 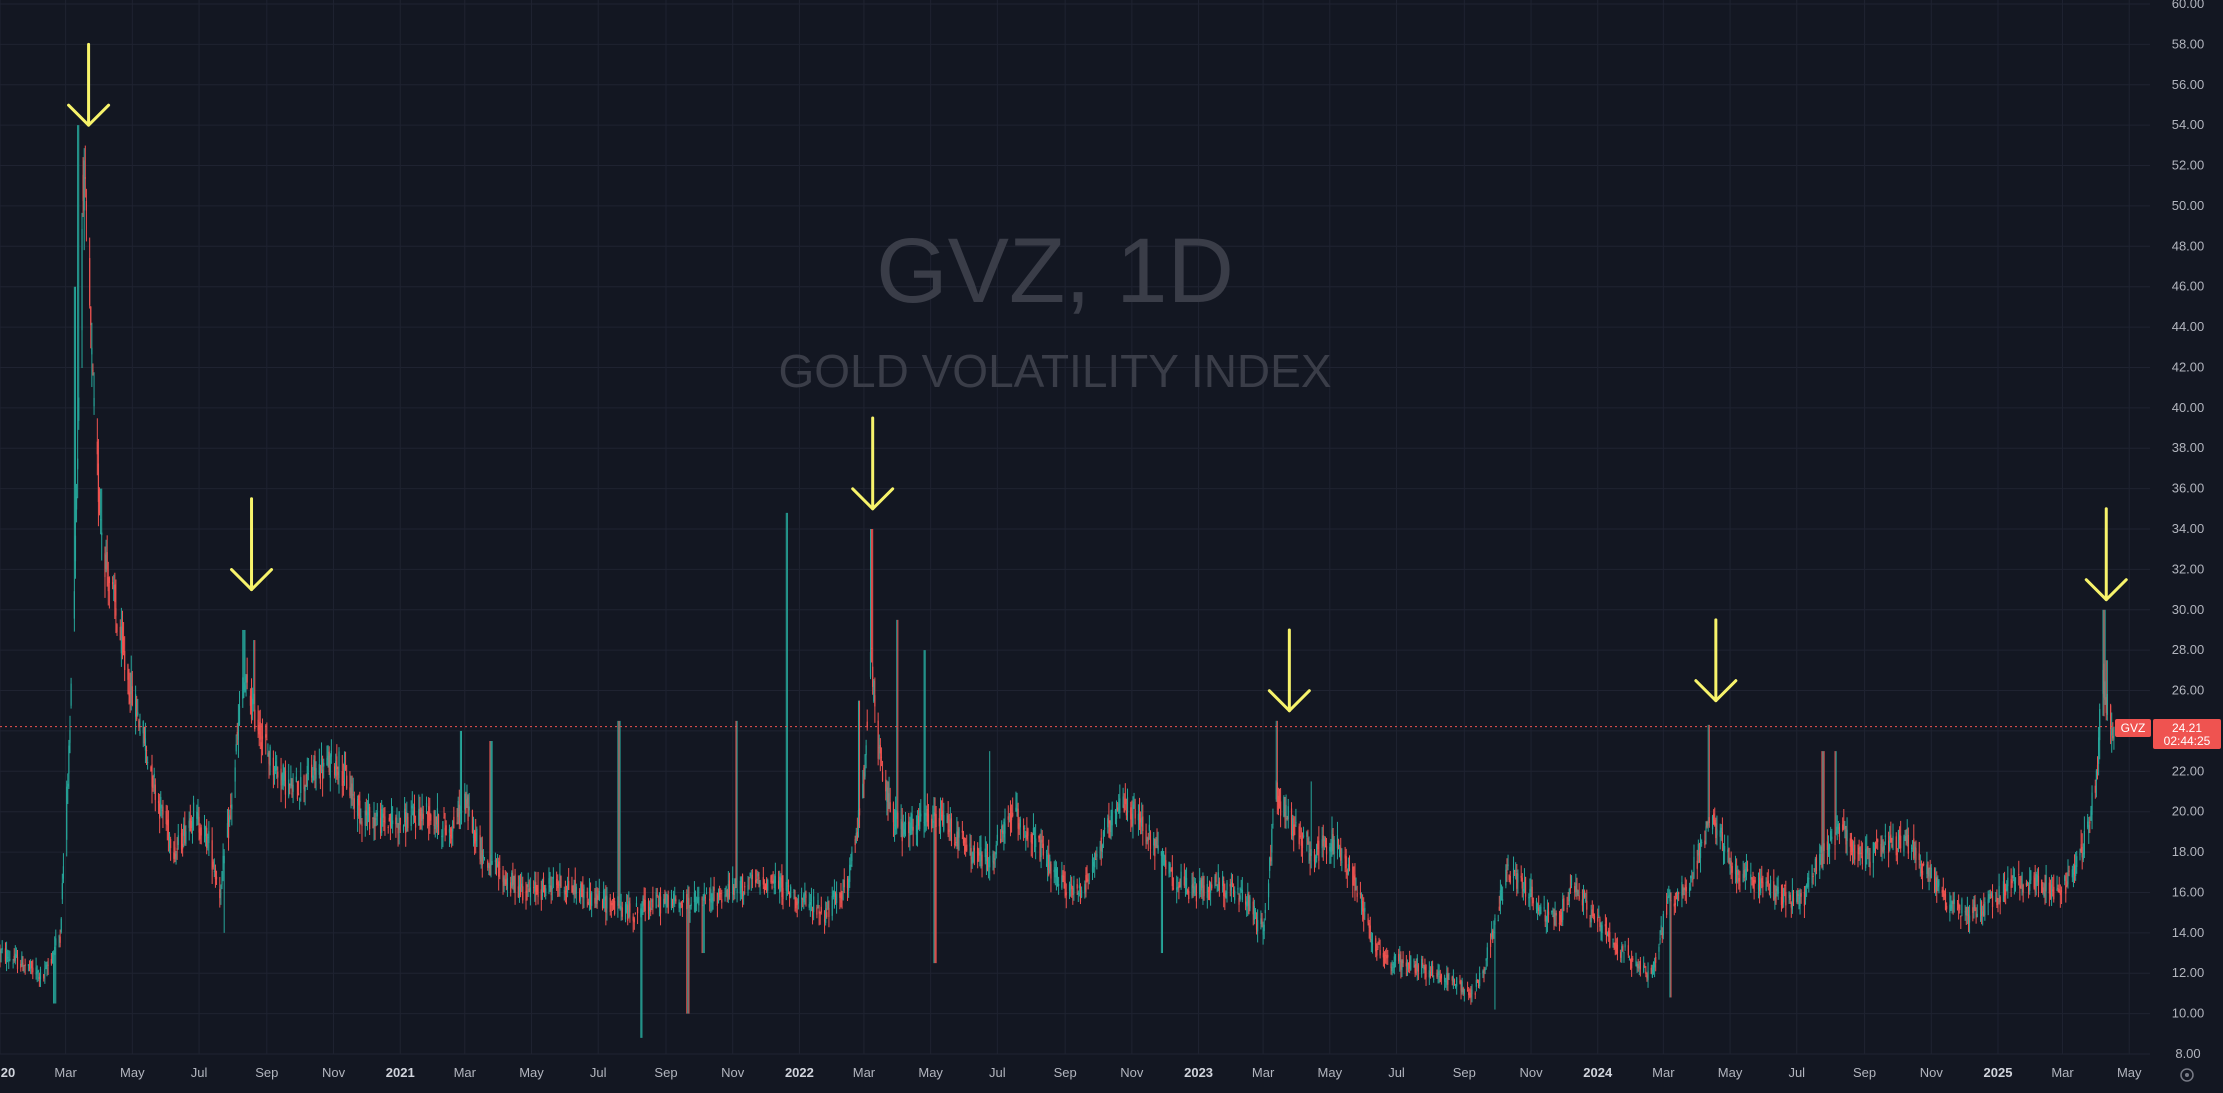 I want to click on time-tick-label: May, so click(x=2129, y=1072).